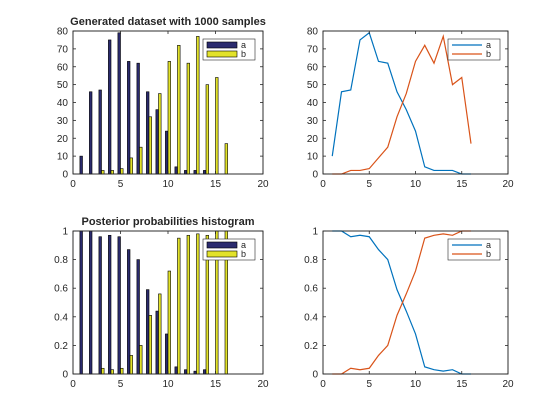  What do you see at coordinates (168, 22) in the screenshot?
I see `chart-title: Generated dataset with 1000 samples` at bounding box center [168, 22].